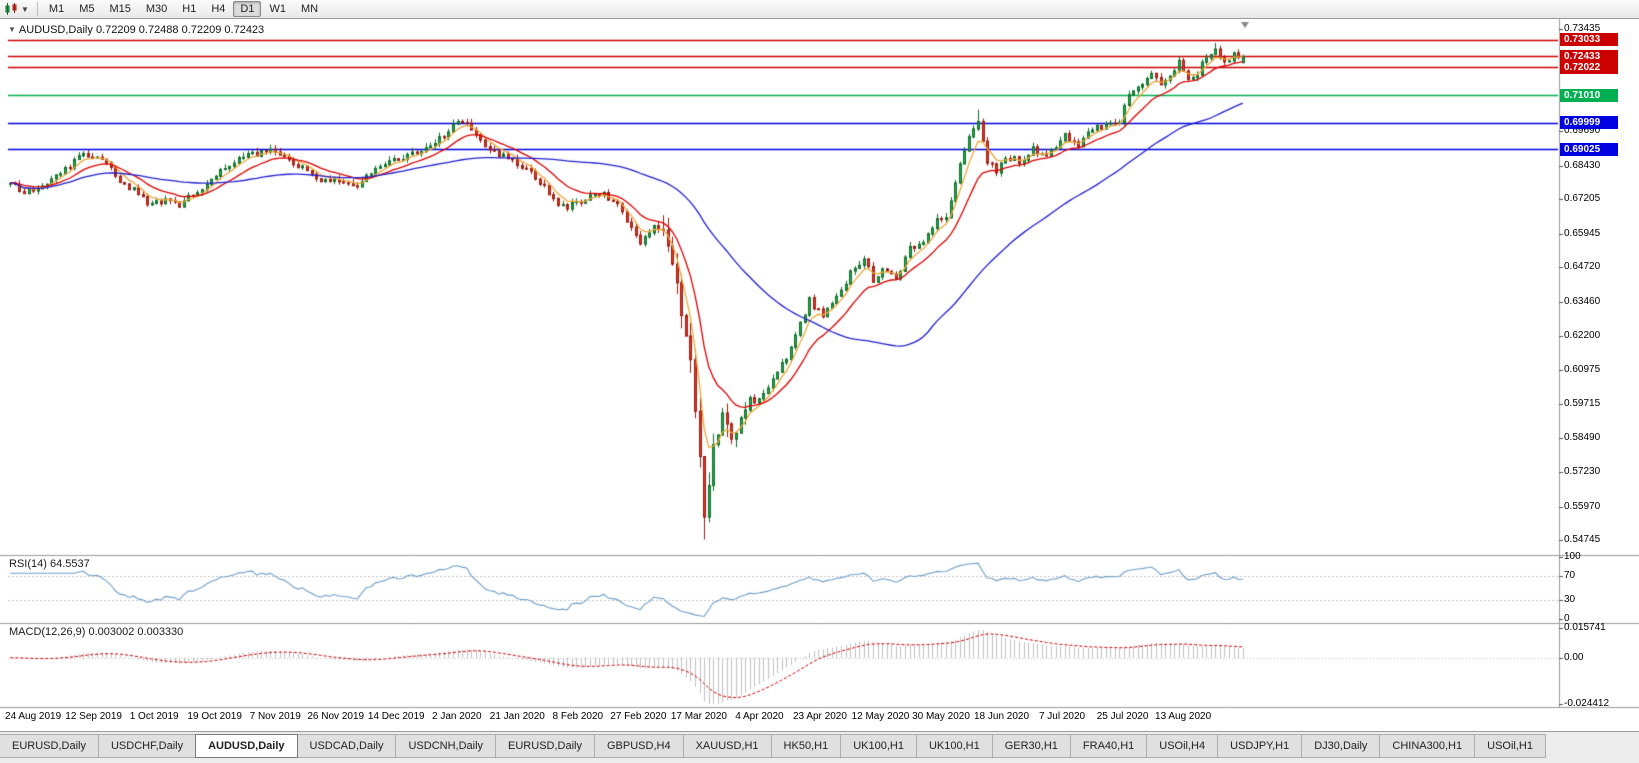 This screenshot has width=1639, height=763. What do you see at coordinates (1001, 716) in the screenshot?
I see `date-axis-label: 18 Jun 2020` at bounding box center [1001, 716].